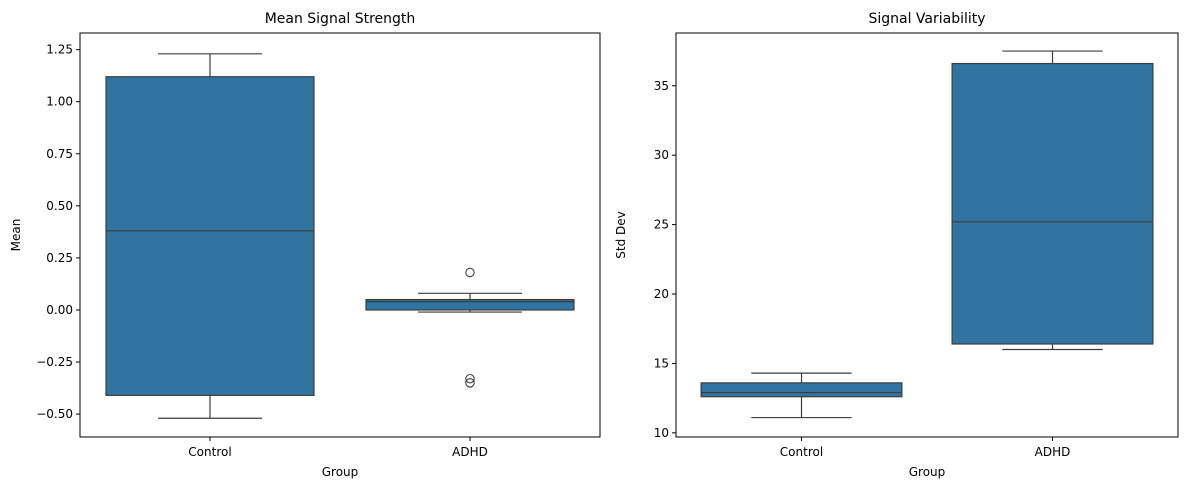 This screenshot has width=1189, height=490. Describe the element at coordinates (59, 50) in the screenshot. I see `y-tick-label: 1.25` at that location.